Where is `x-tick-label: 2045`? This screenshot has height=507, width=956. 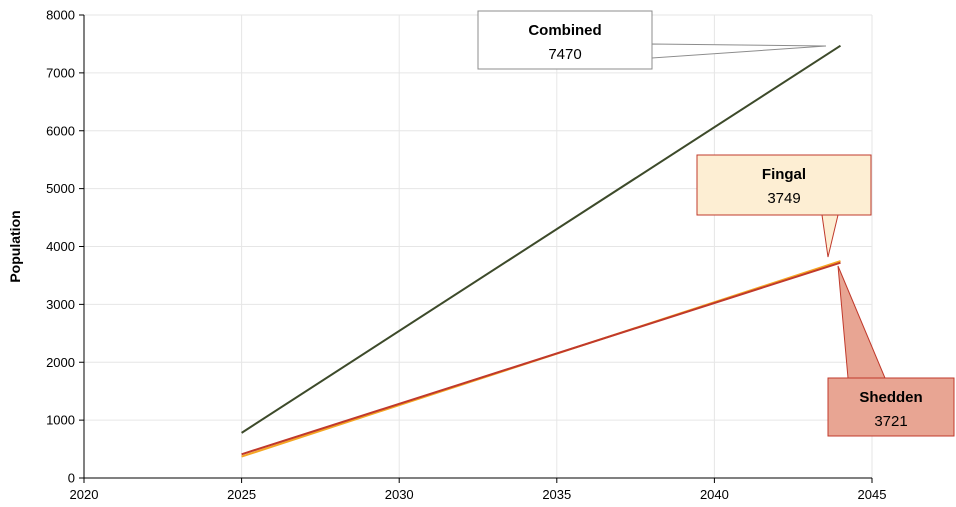 x-tick-label: 2045 is located at coordinates (872, 494).